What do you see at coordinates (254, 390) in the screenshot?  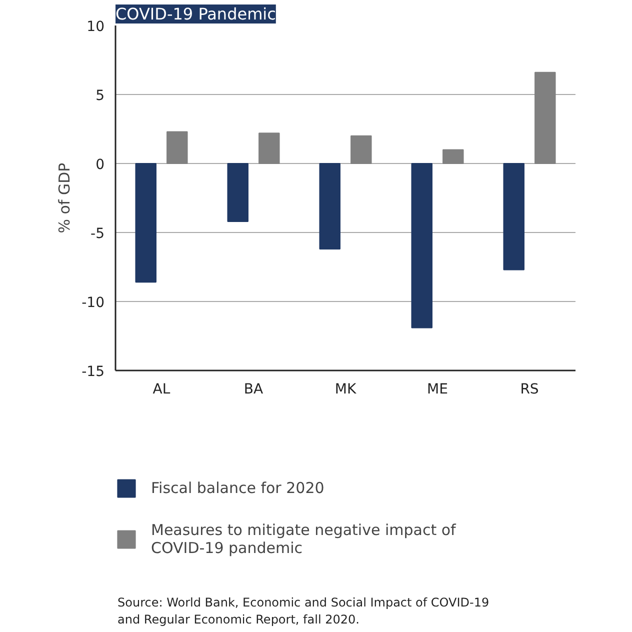 I see `x-tick-label: BA` at bounding box center [254, 390].